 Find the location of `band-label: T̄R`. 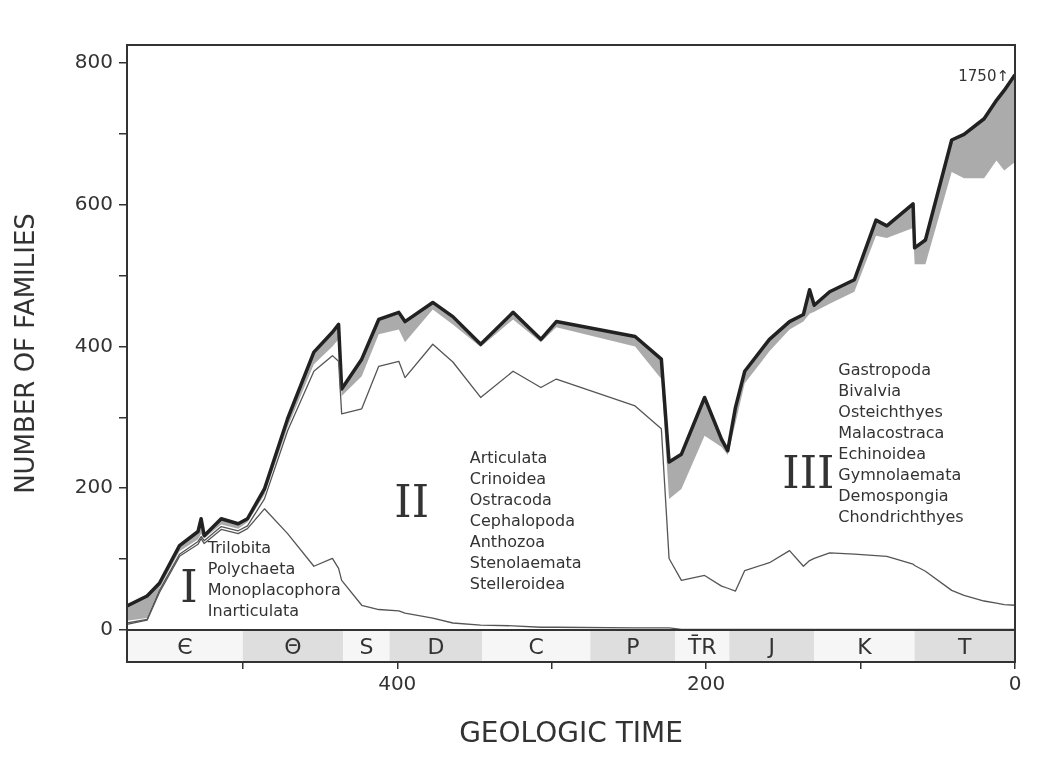

band-label: T̄R is located at coordinates (701, 646).